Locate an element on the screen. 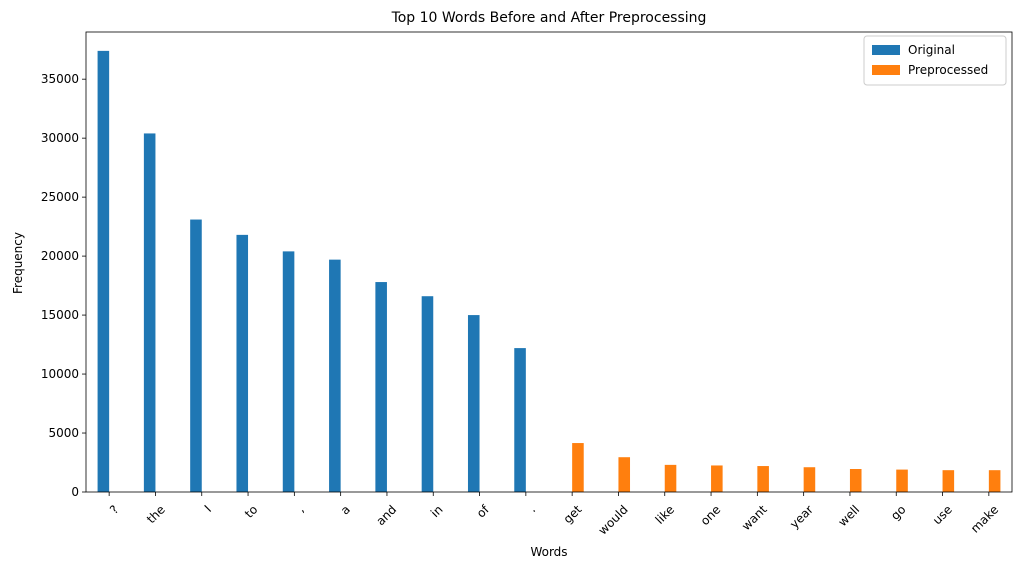 Image resolution: width=1023 pixels, height=570 pixels. x-tick-label: in is located at coordinates (437, 511).